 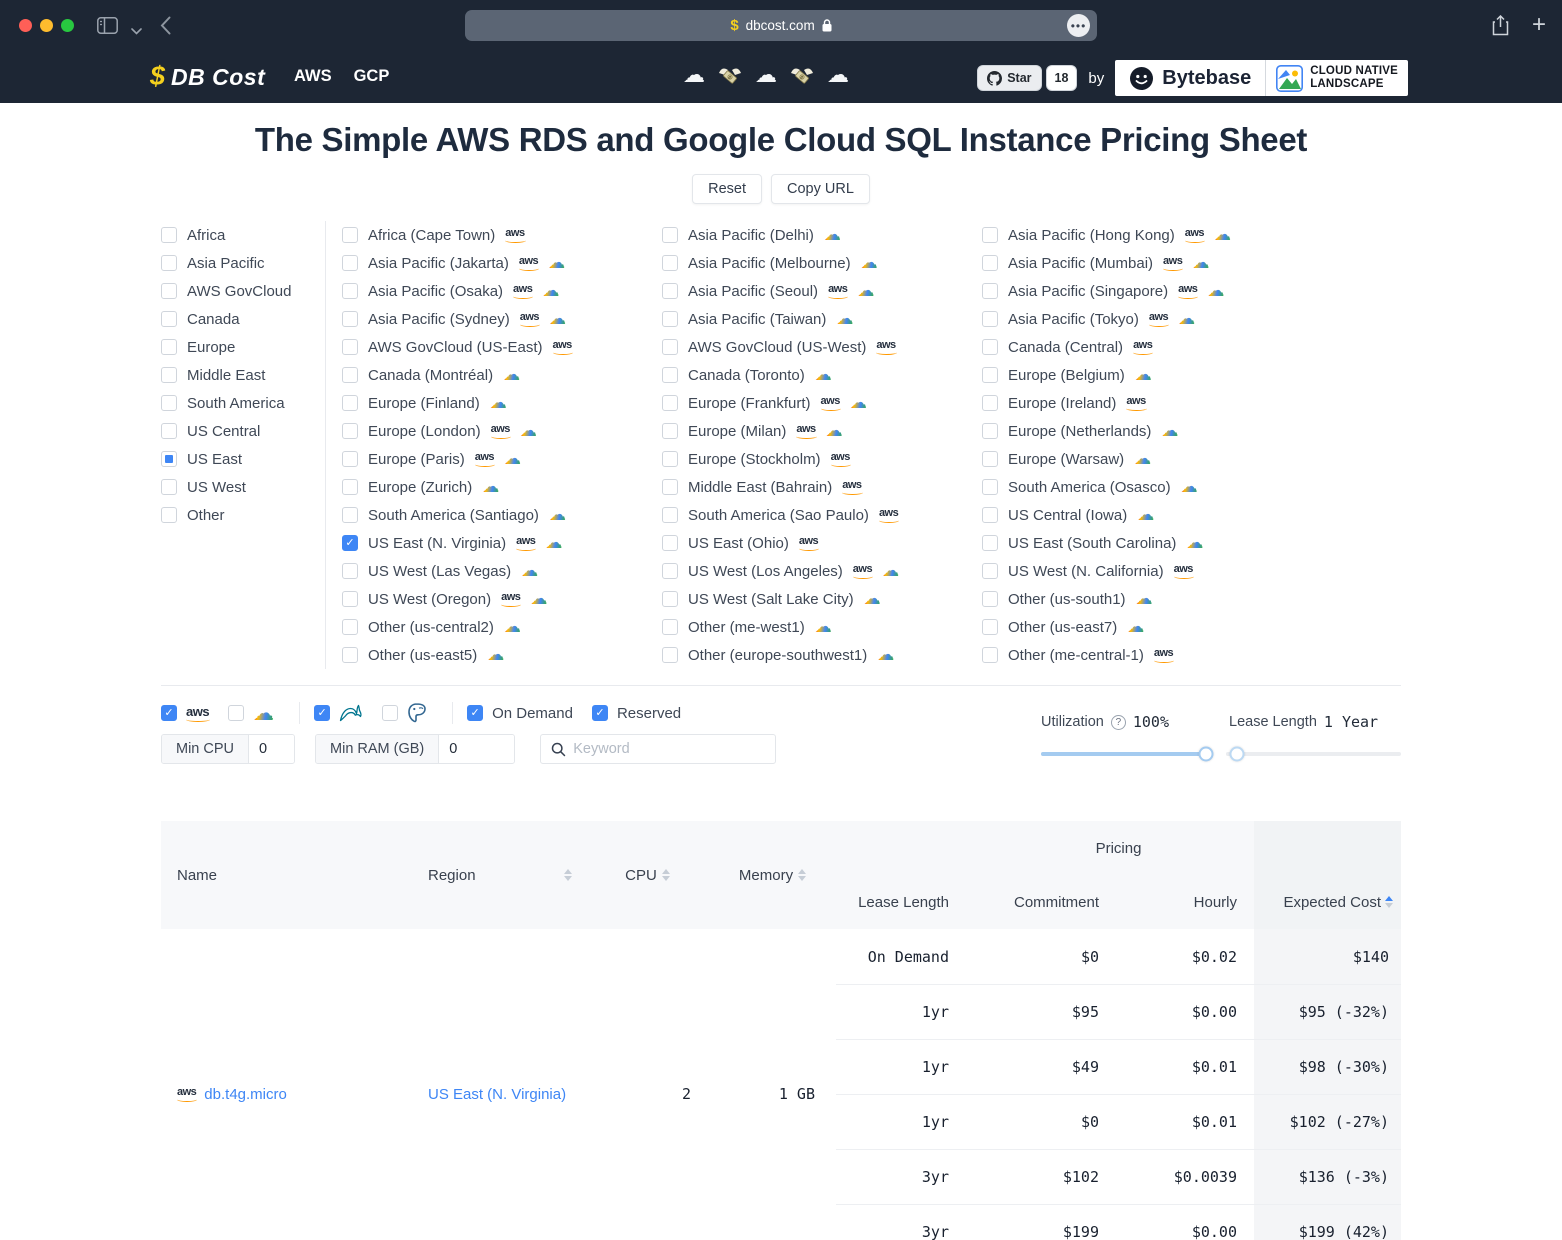 What do you see at coordinates (1206, 754) in the screenshot?
I see `utilization-slider-handle` at bounding box center [1206, 754].